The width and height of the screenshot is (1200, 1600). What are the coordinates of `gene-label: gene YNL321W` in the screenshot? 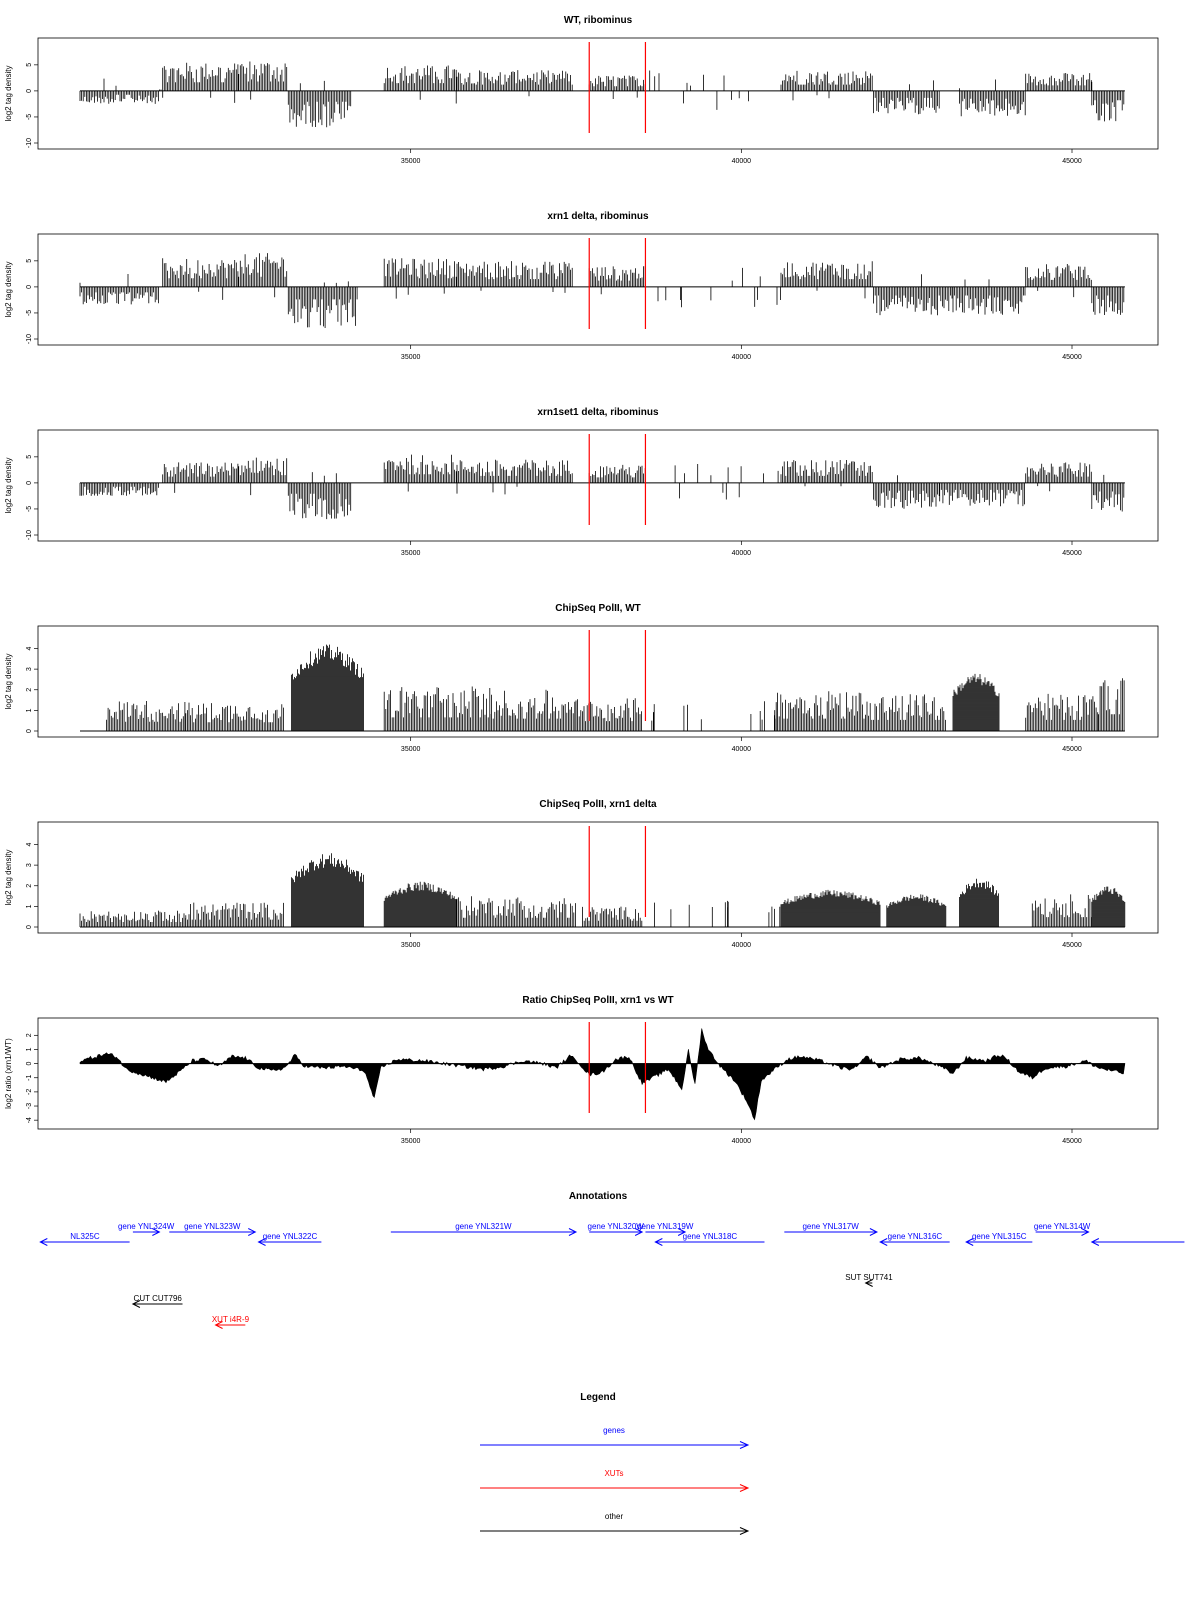 It's located at (483, 1226).